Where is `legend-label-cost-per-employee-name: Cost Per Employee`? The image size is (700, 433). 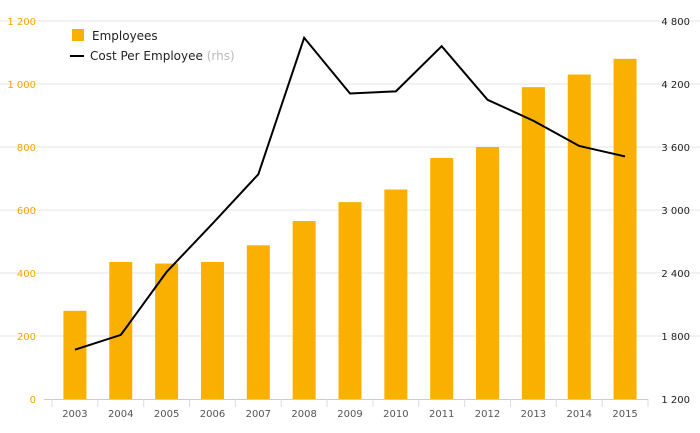 legend-label-cost-per-employee-name: Cost Per Employee is located at coordinates (146, 56).